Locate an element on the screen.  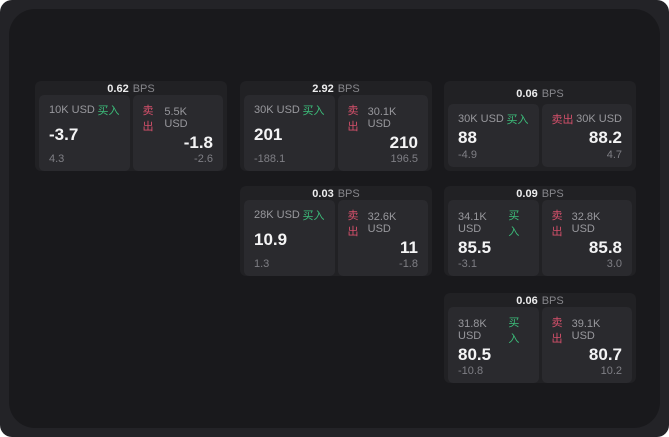
sell-panel-top: 卖出 39.1K USD is located at coordinates (587, 330).